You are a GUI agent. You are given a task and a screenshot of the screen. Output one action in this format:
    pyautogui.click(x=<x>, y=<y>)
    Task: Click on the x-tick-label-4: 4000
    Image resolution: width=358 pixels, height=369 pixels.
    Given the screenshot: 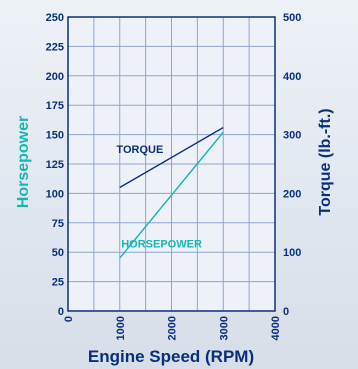 What is the action you would take?
    pyautogui.click(x=276, y=328)
    